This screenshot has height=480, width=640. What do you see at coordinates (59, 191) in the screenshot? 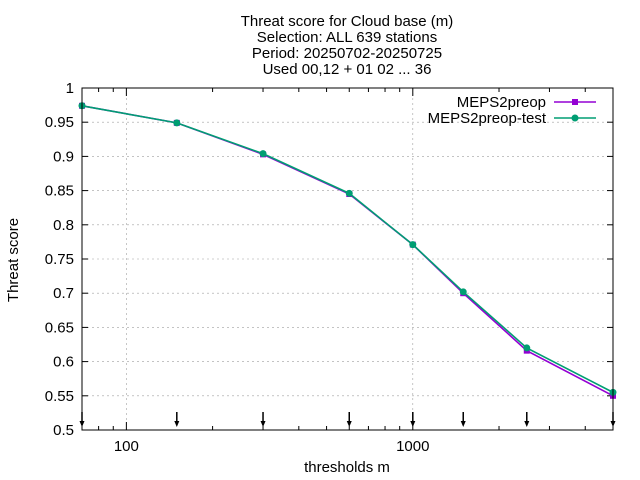
I see `y-tick-label: 0.85` at bounding box center [59, 191].